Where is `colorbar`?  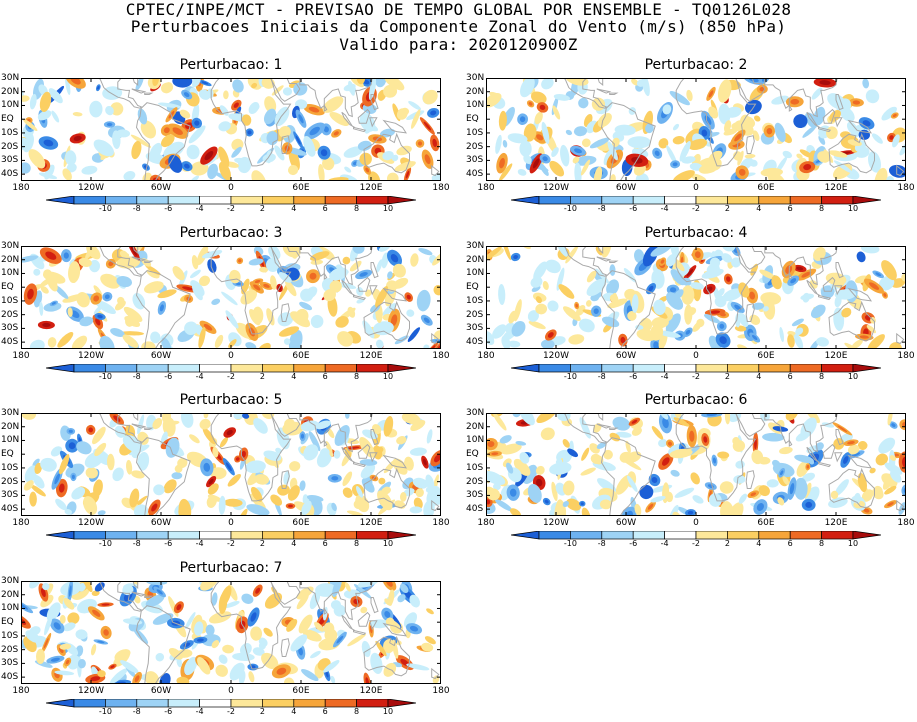 colorbar is located at coordinates (696, 535).